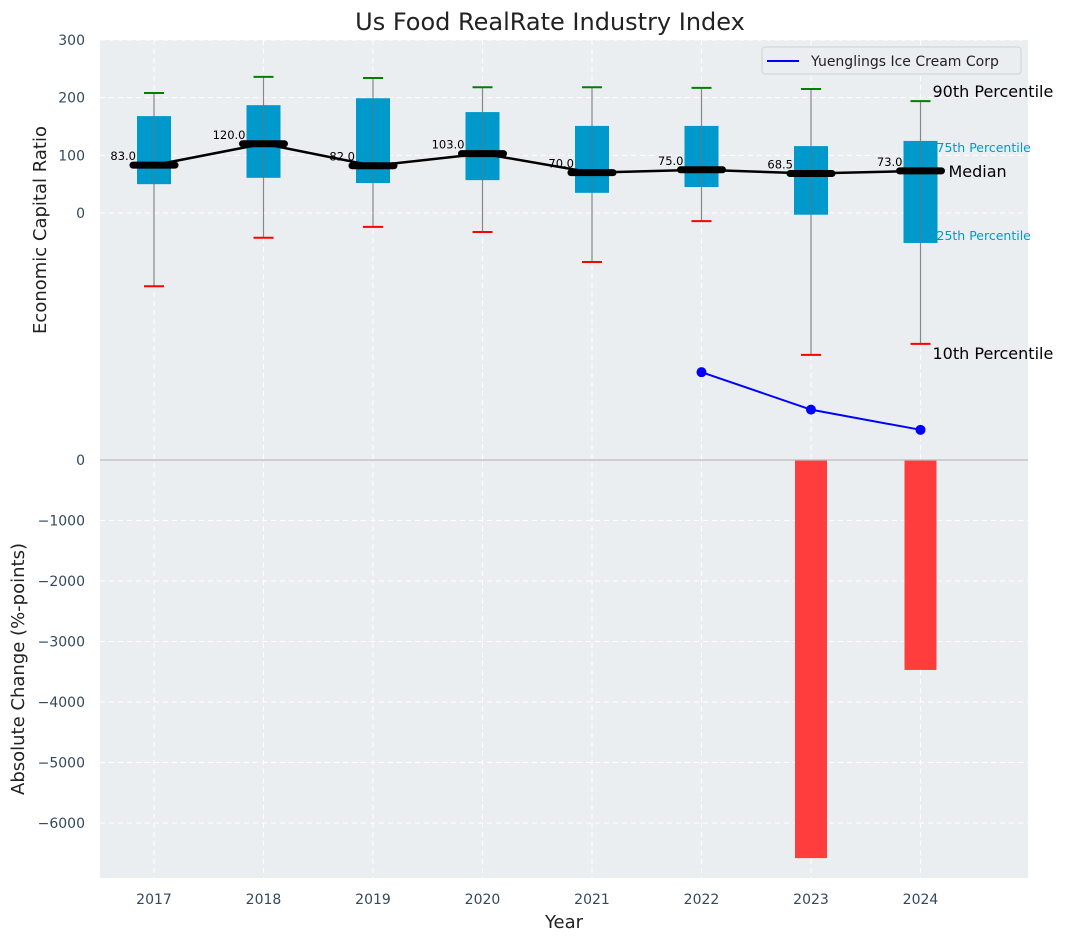 The image size is (1067, 942). I want to click on legend: Yuenglings Ice Cream Corp, so click(891, 60).